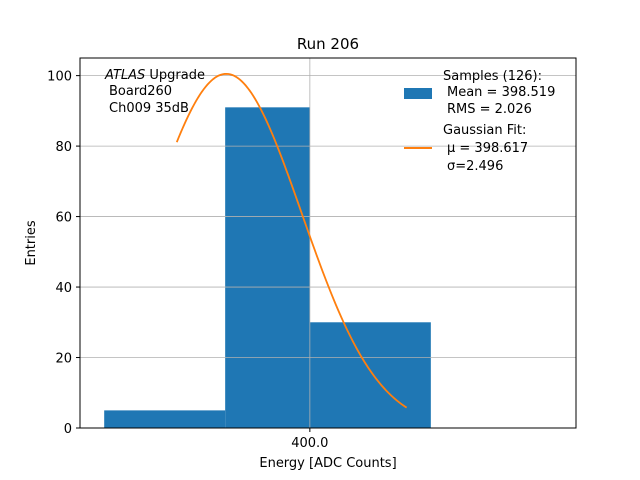 The height and width of the screenshot is (480, 640). I want to click on y-tick-label-5: 100, so click(59, 77).